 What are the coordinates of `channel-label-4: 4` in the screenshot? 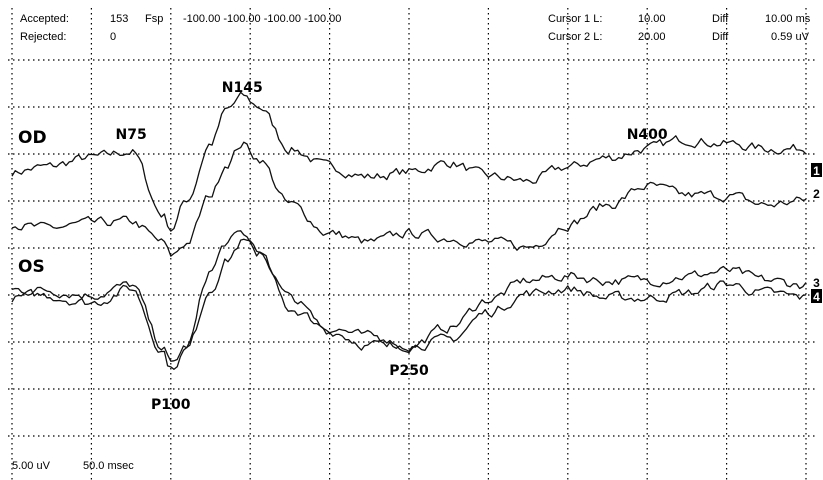 It's located at (816, 297).